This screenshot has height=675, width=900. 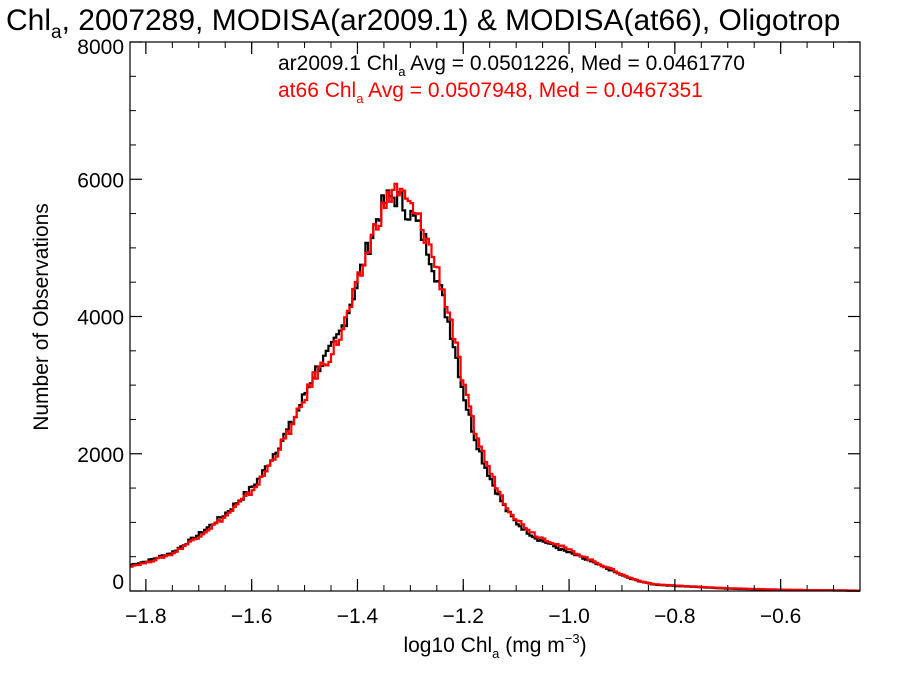 I want to click on text-segment: Avg = 0.0501226, Med = 0.0461770, so click(x=574, y=63).